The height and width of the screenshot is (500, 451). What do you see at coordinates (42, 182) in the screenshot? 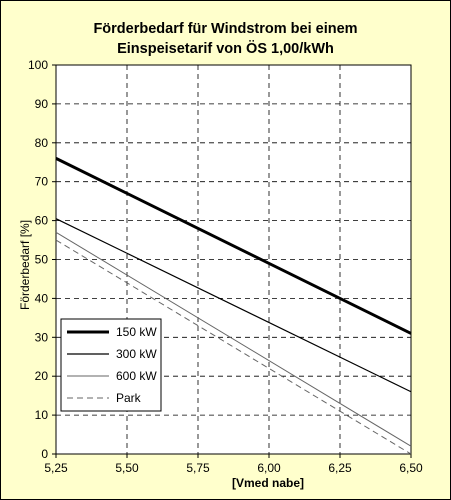
I see `y-tick-label: 70` at bounding box center [42, 182].